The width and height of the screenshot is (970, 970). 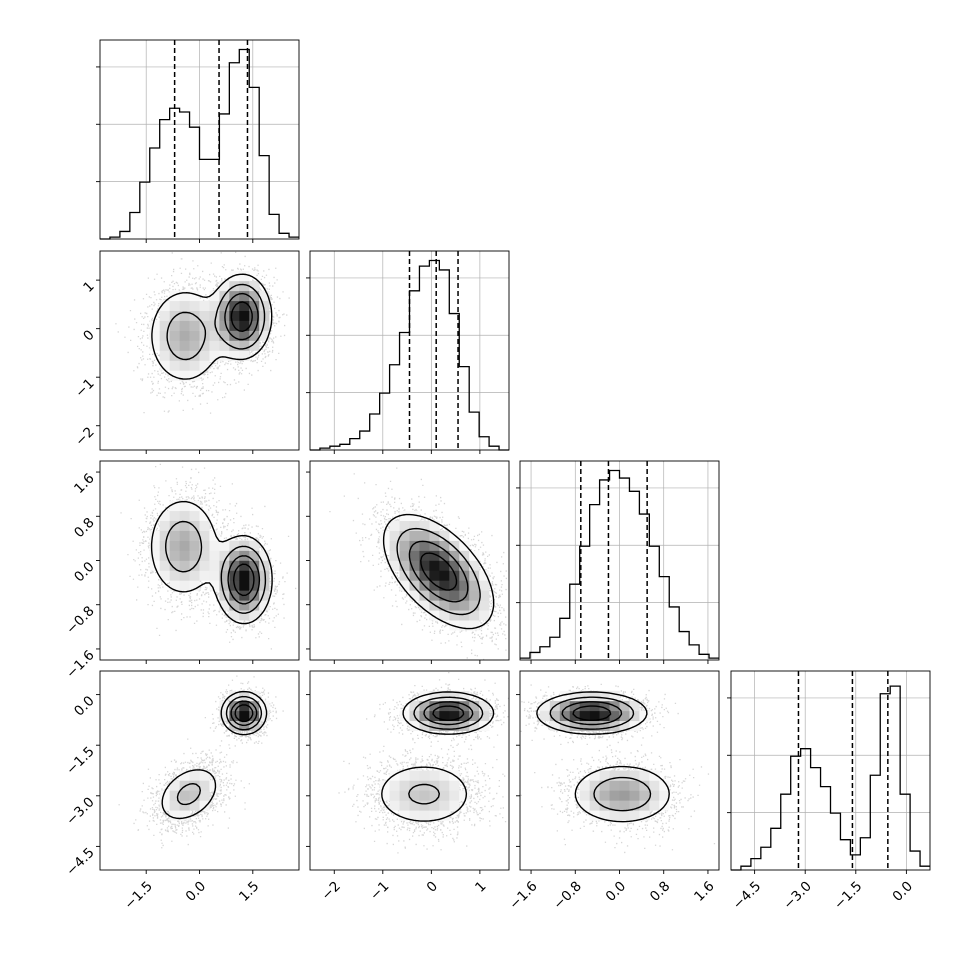 I want to click on histogram-panel, so click(x=408, y=352).